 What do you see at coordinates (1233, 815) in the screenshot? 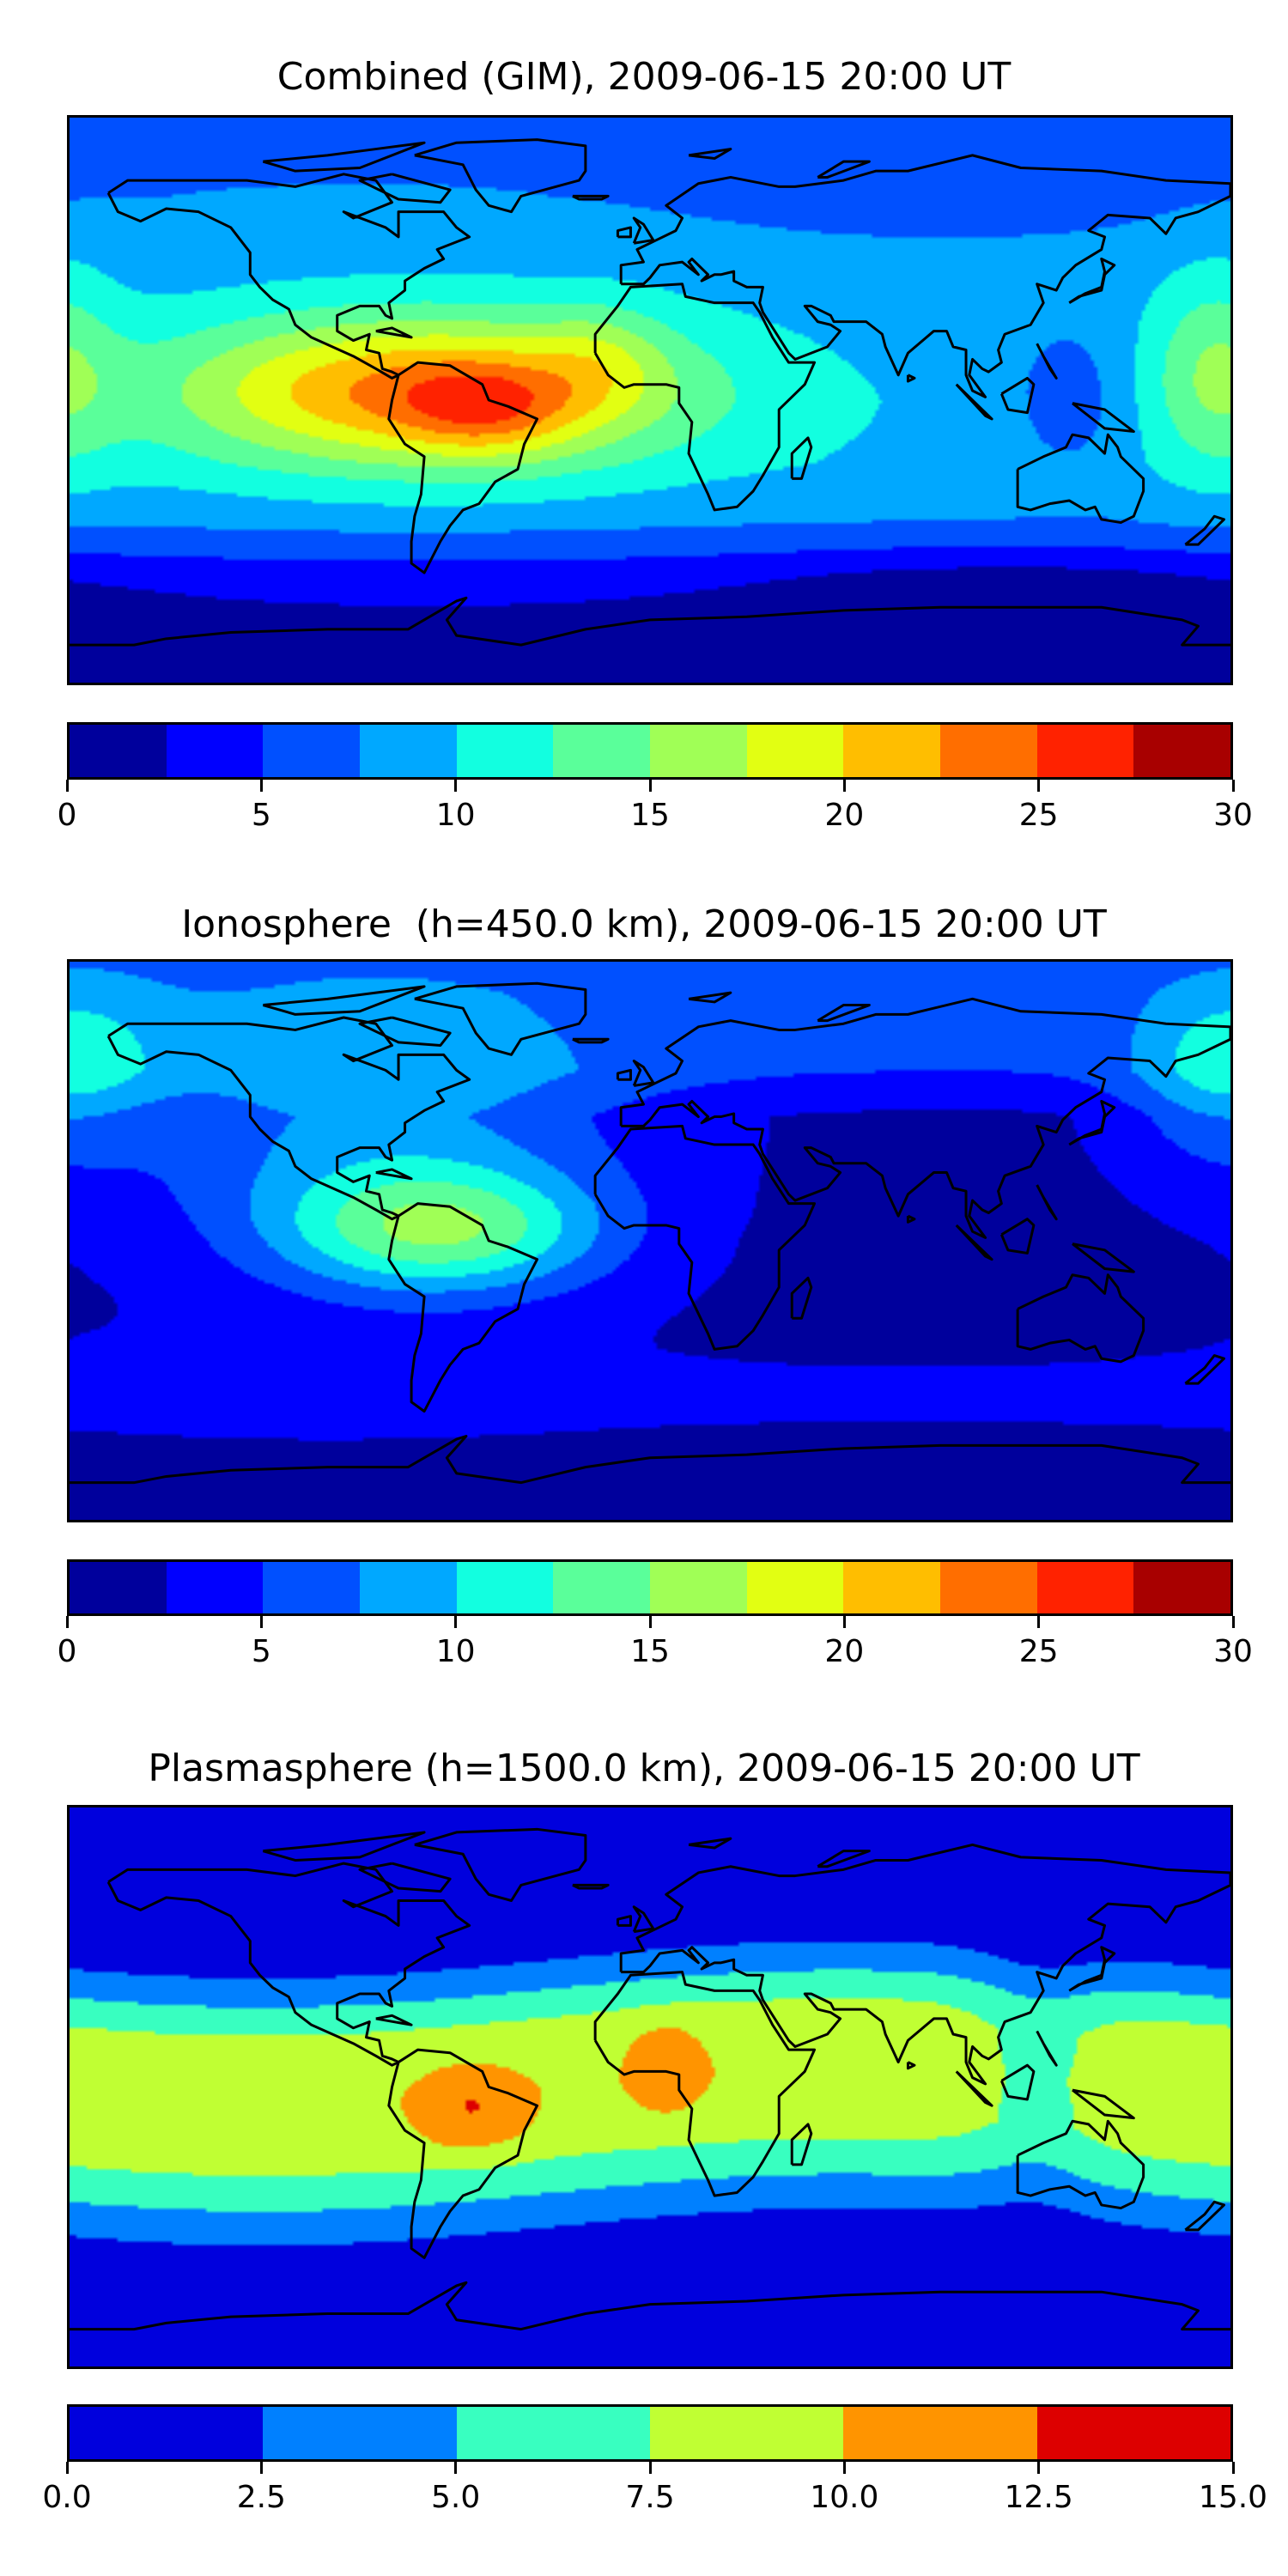
I see `colorbar-tick-label: 30` at bounding box center [1233, 815].